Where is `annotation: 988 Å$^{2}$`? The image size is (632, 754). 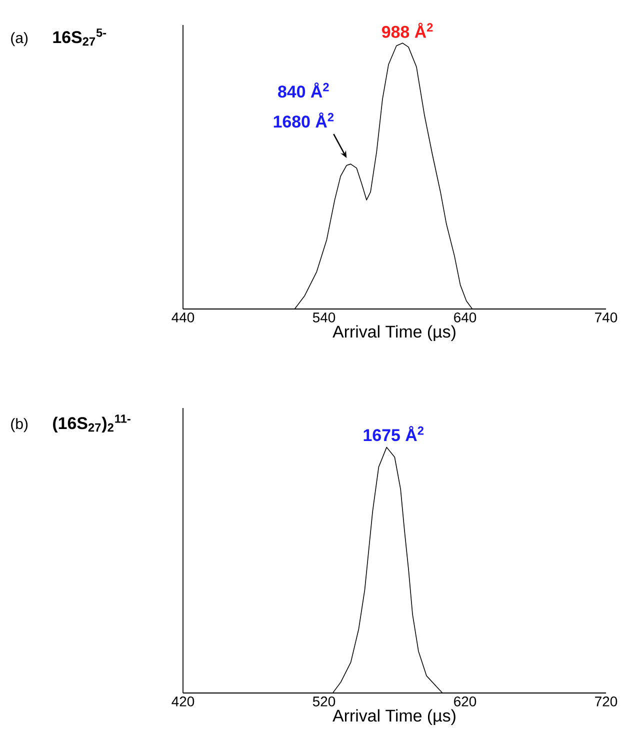 annotation: 988 Å$^{2}$ is located at coordinates (407, 30).